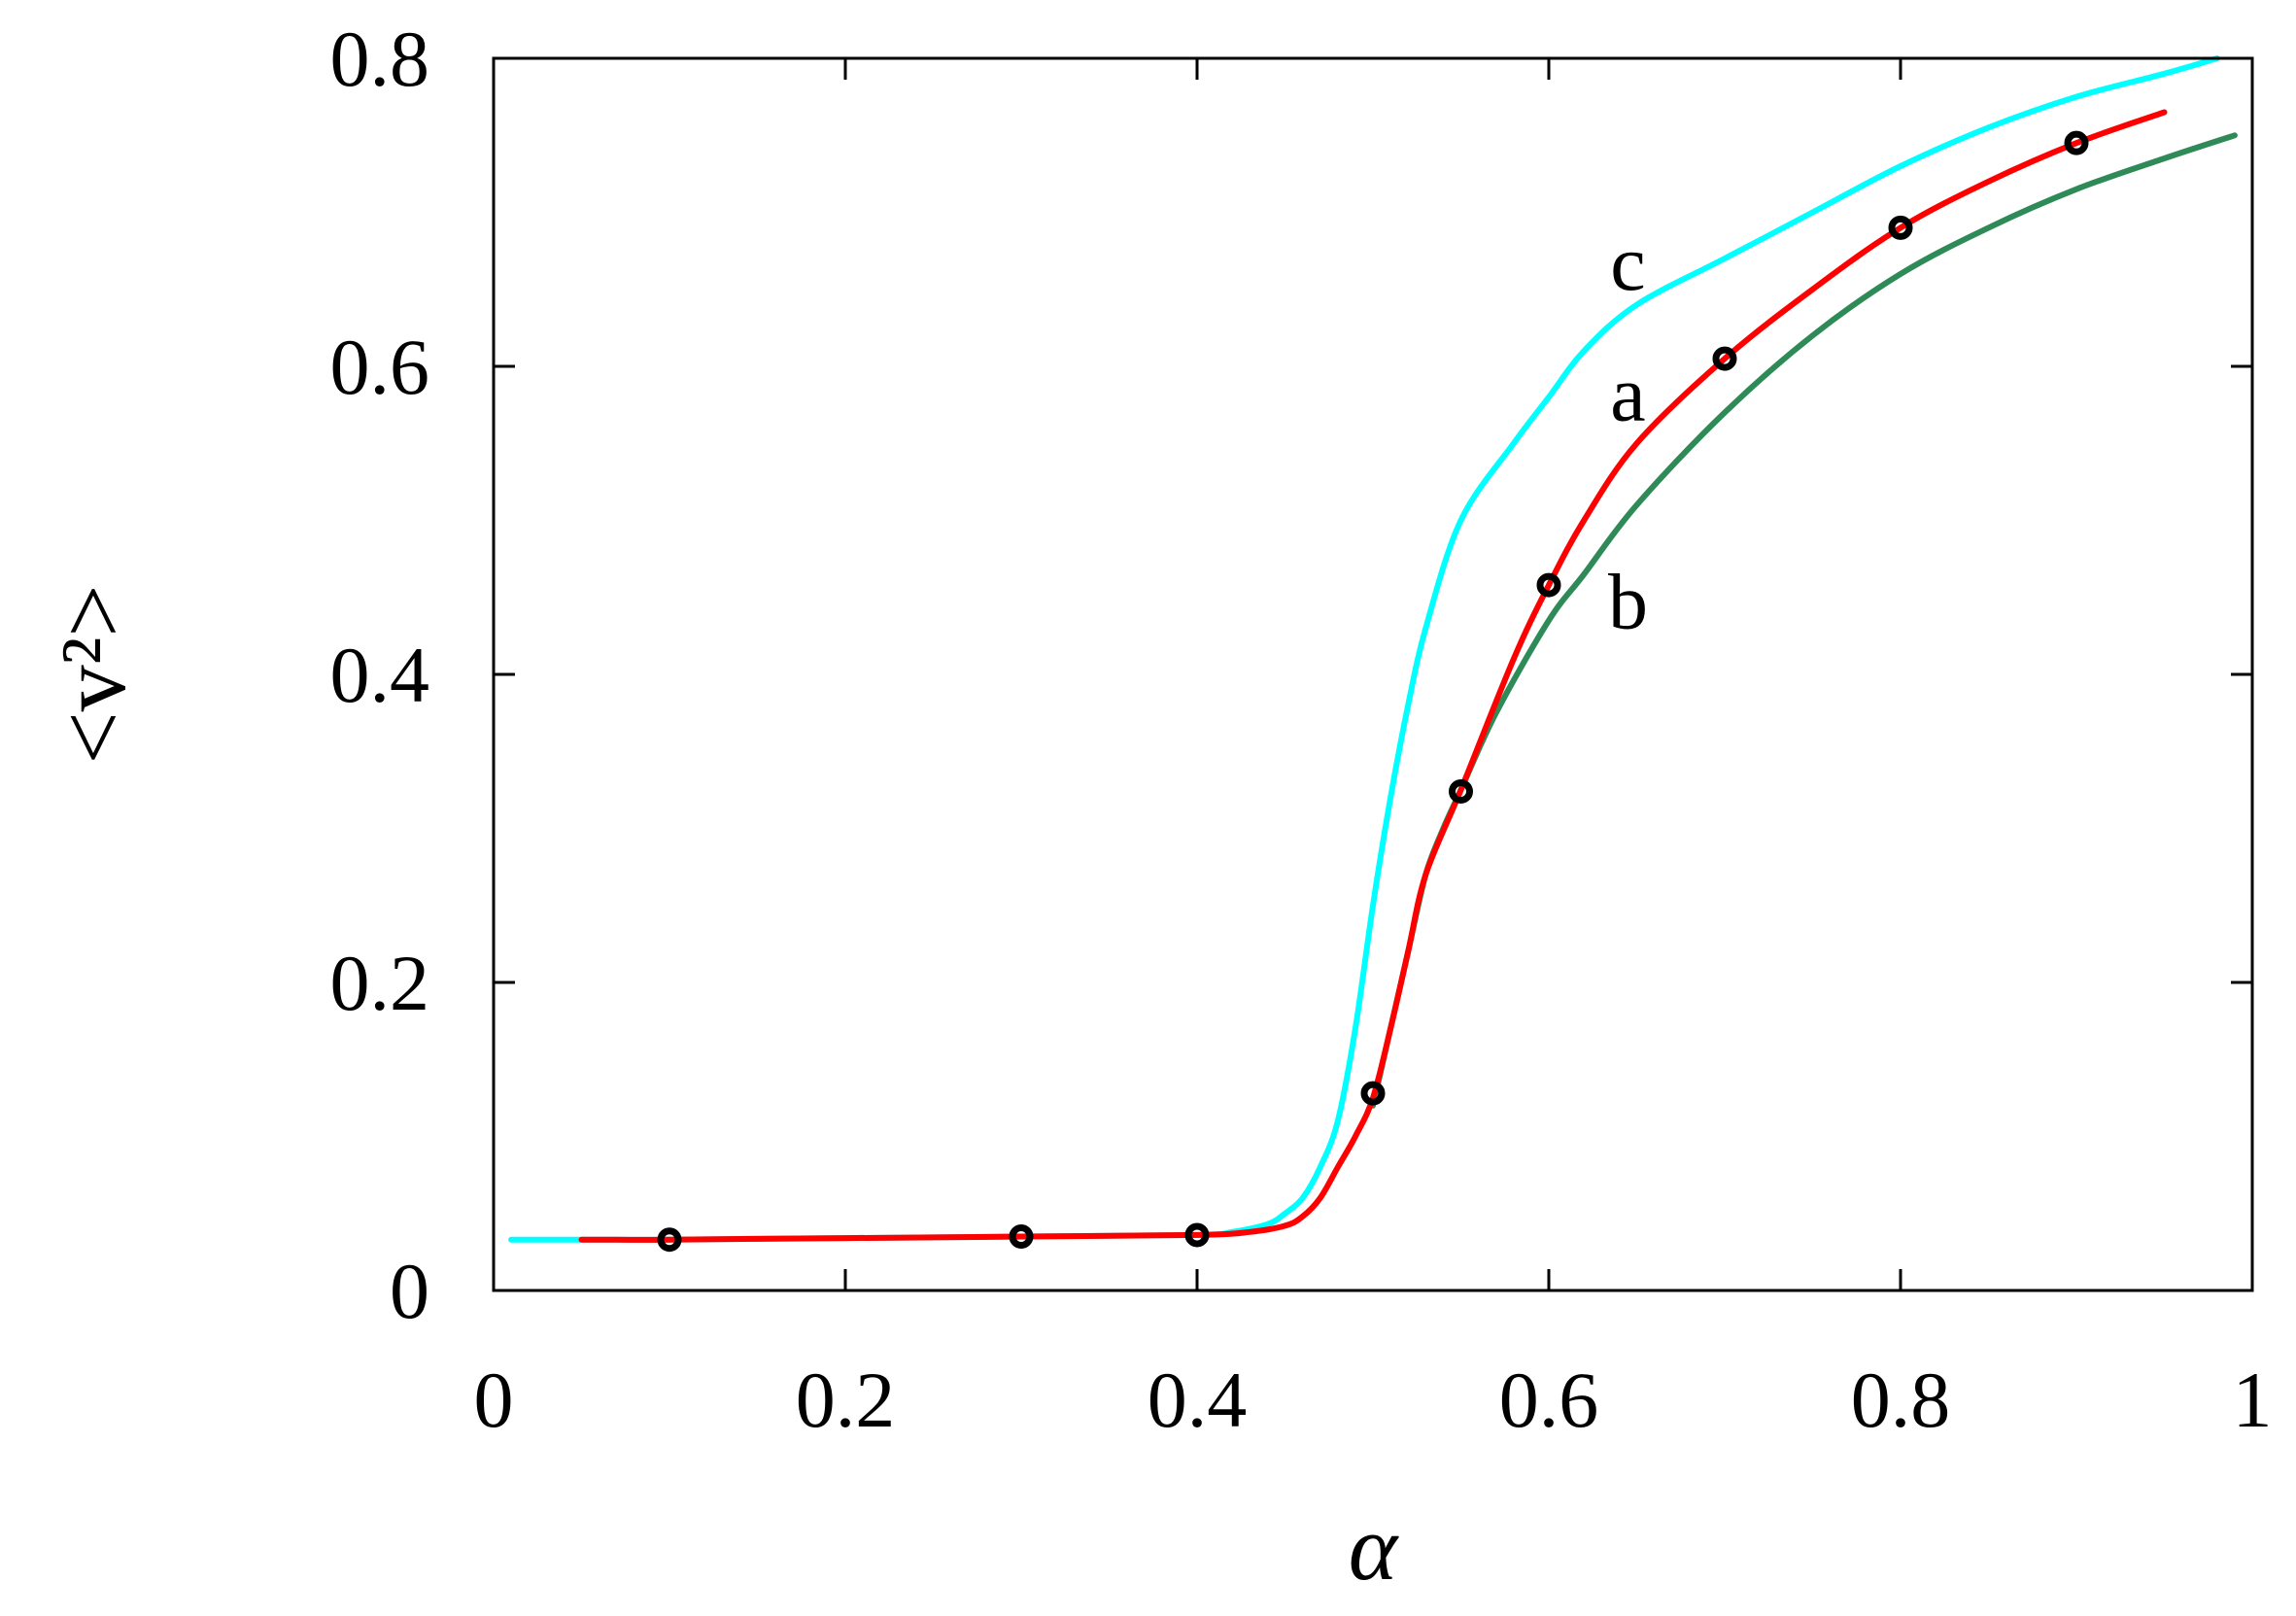 This screenshot has height=1616, width=2296. Describe the element at coordinates (1627, 263) in the screenshot. I see `curve-label-c: c` at that location.